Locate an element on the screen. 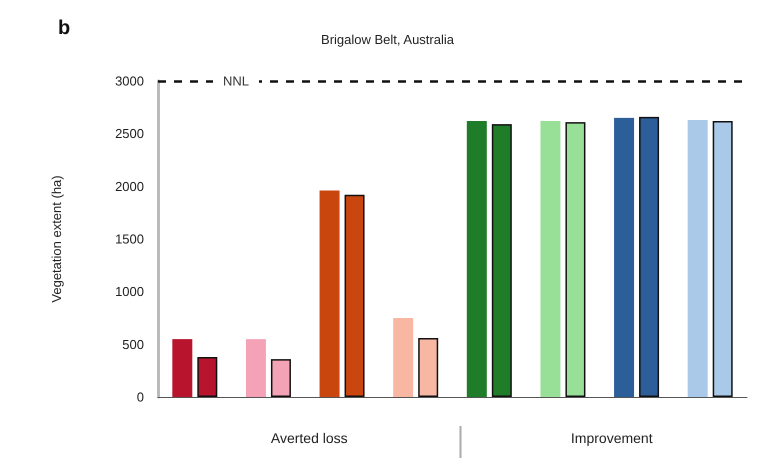  y-tick-label: 500 is located at coordinates (133, 344).